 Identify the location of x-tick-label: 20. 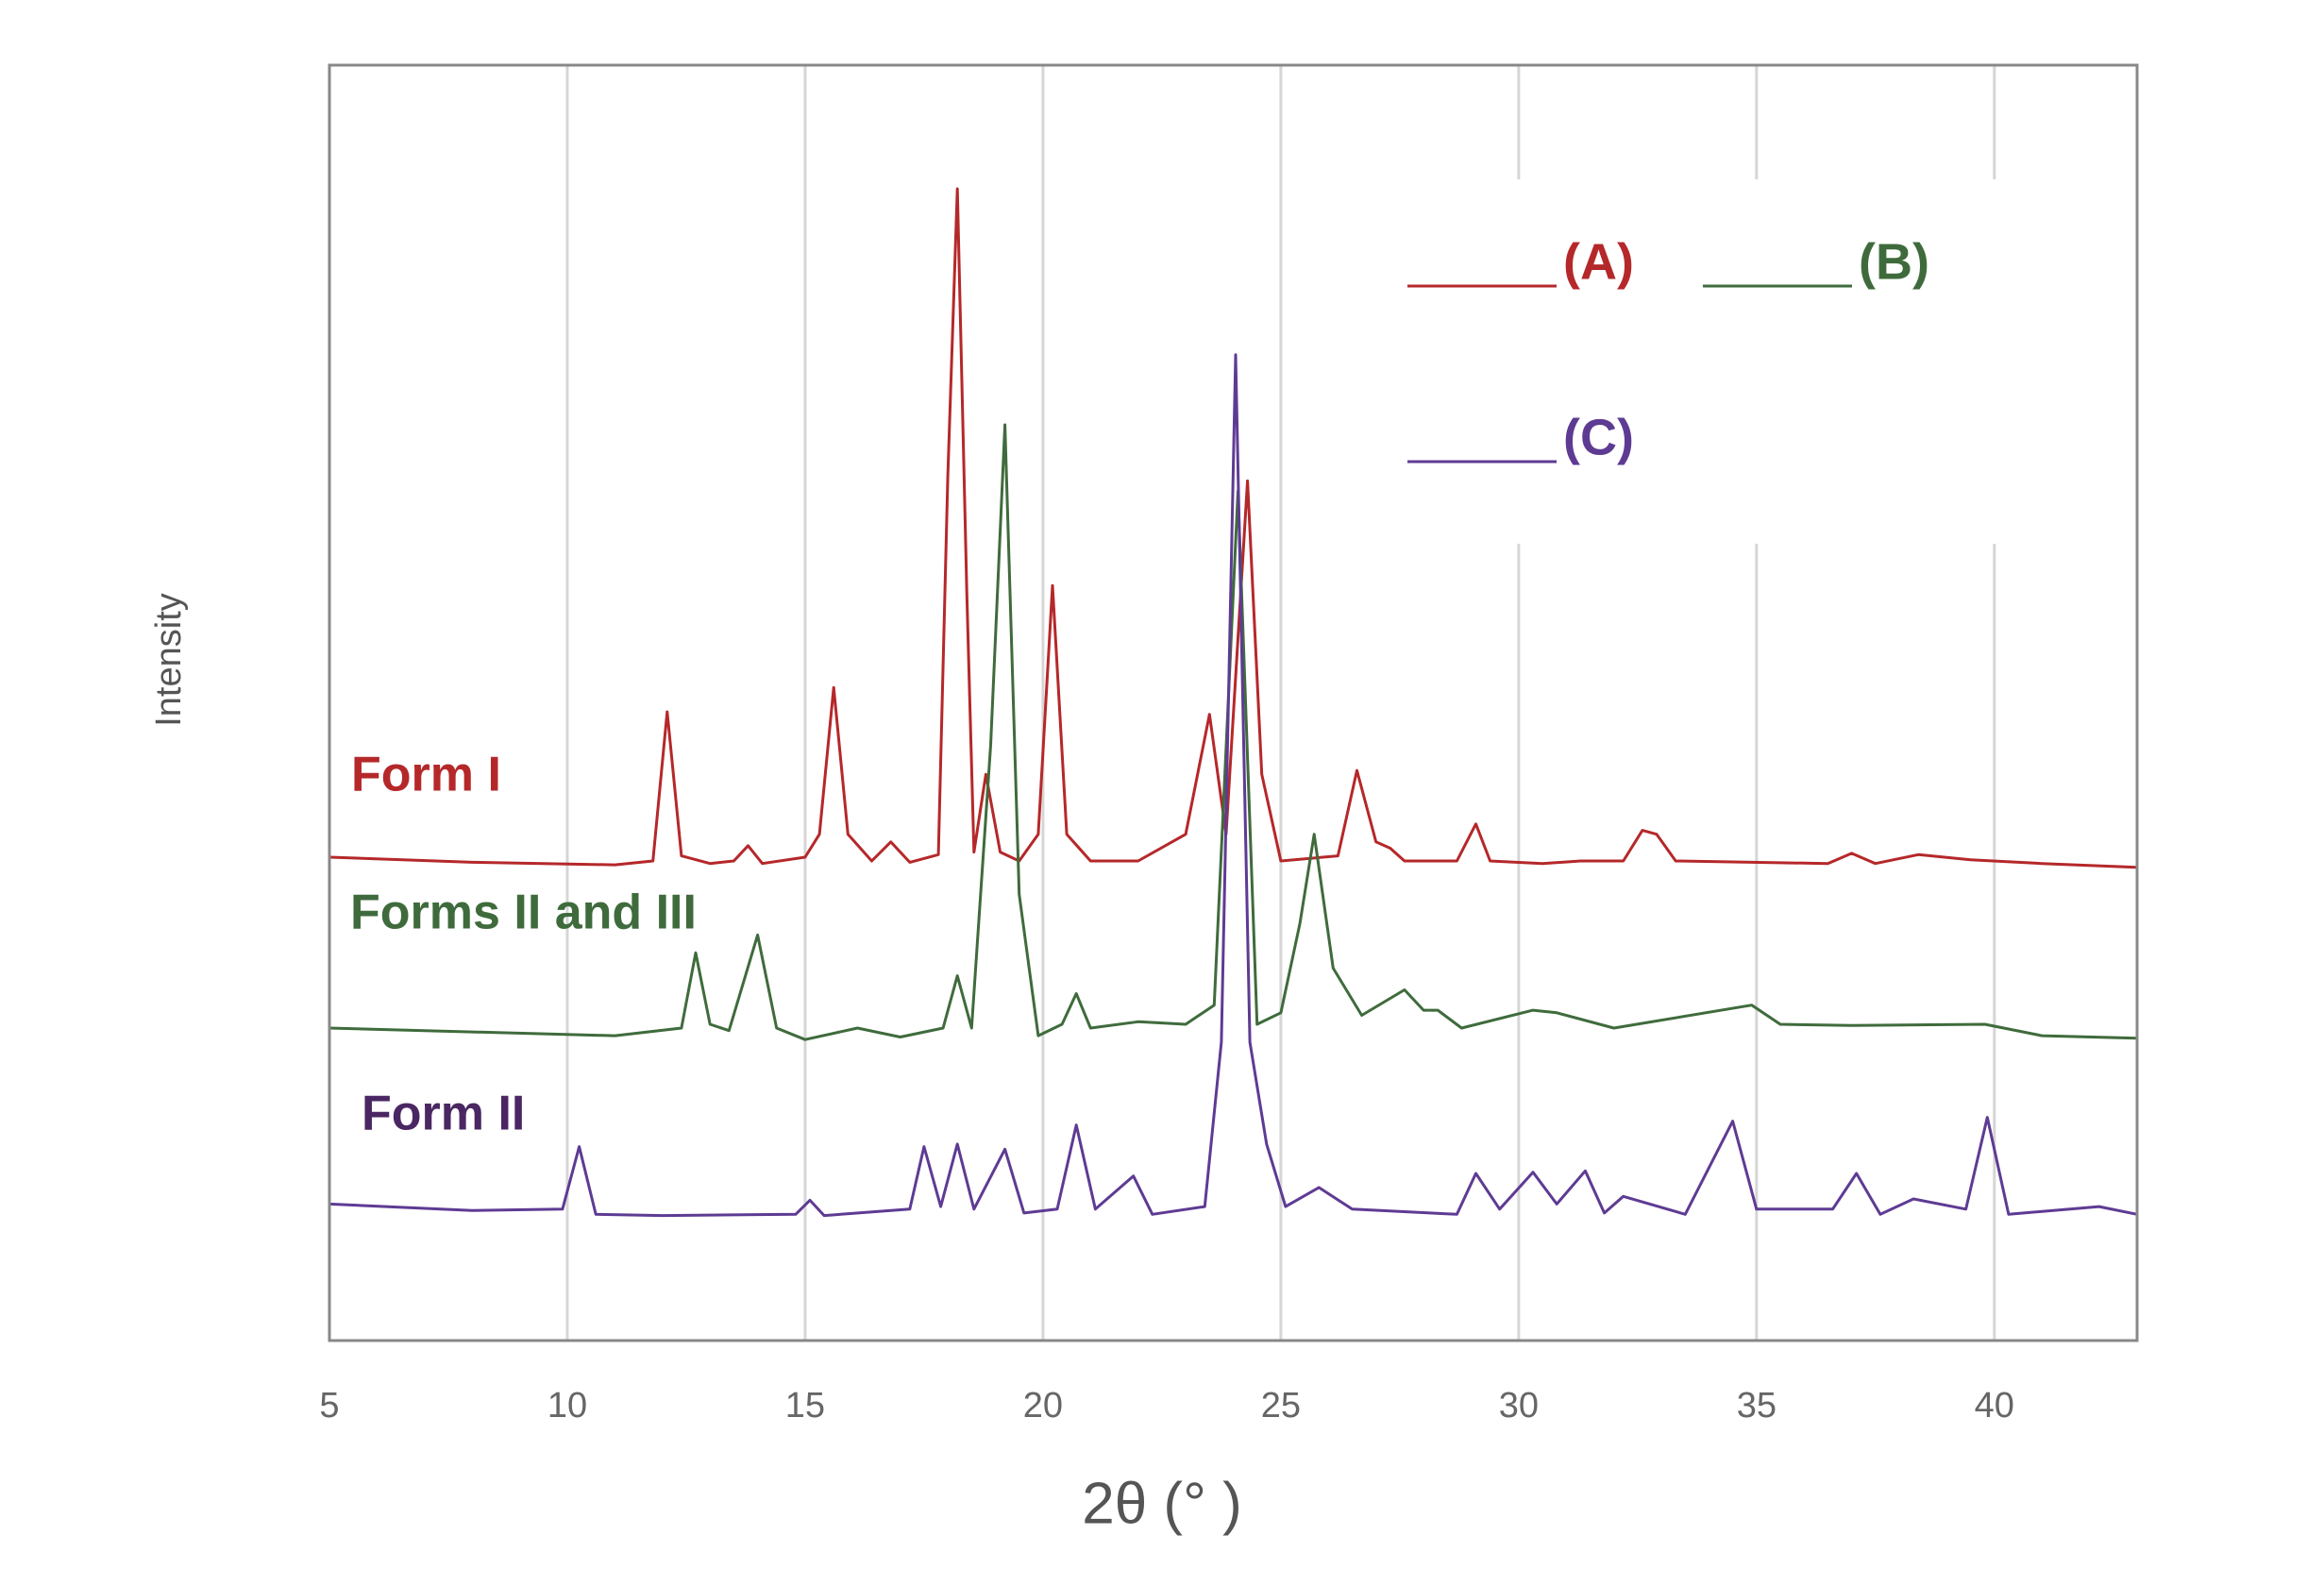
(1043, 1406).